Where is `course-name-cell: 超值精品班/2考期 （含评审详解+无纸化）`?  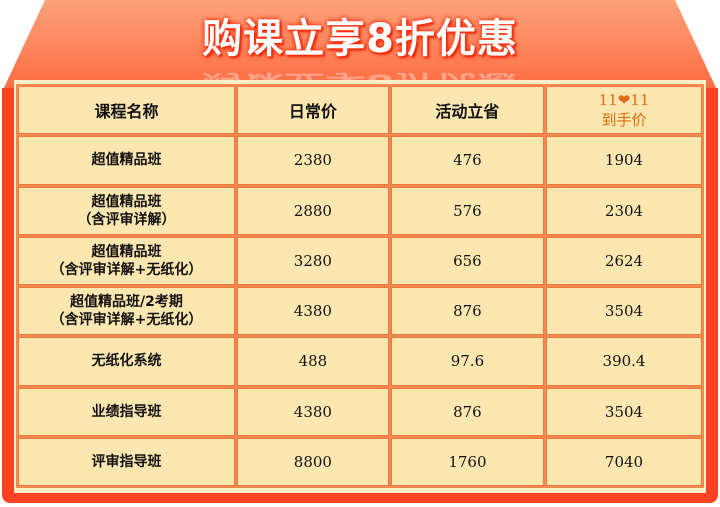
course-name-cell: 超值精品班/2考期 （含评审详解+无纸化） is located at coordinates (126, 311).